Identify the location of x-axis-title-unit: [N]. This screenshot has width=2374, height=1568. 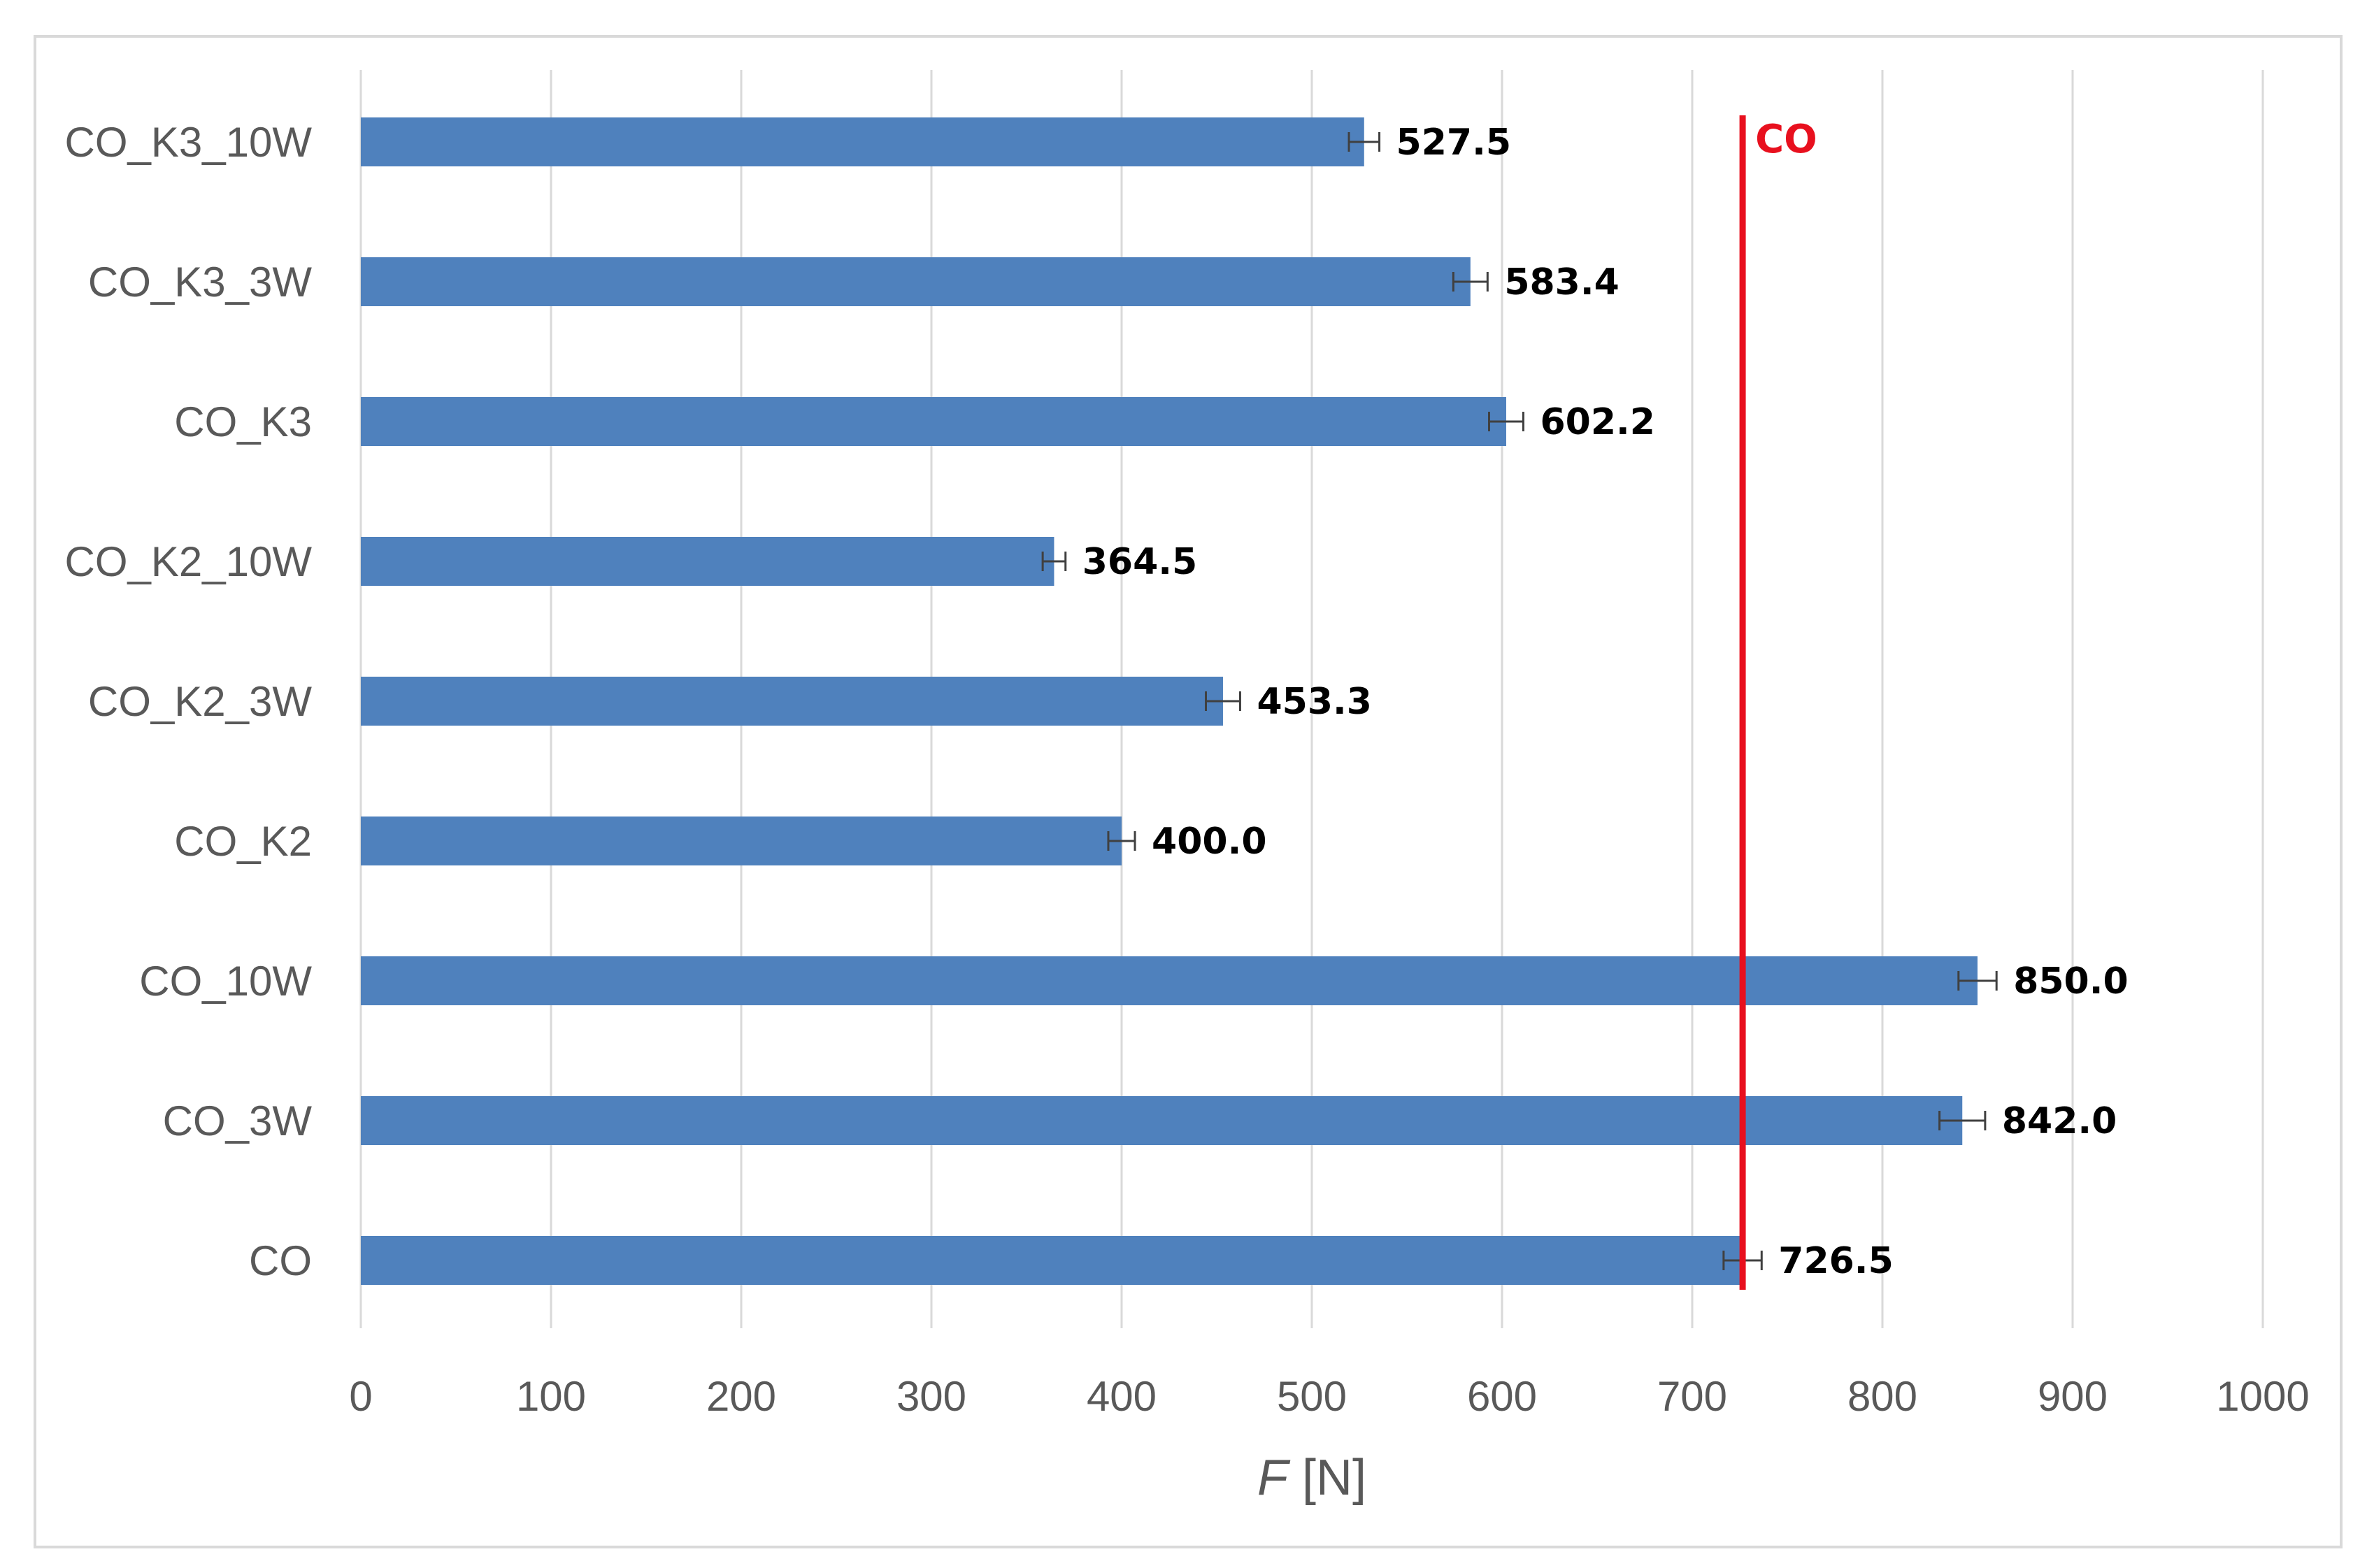
(1327, 1478).